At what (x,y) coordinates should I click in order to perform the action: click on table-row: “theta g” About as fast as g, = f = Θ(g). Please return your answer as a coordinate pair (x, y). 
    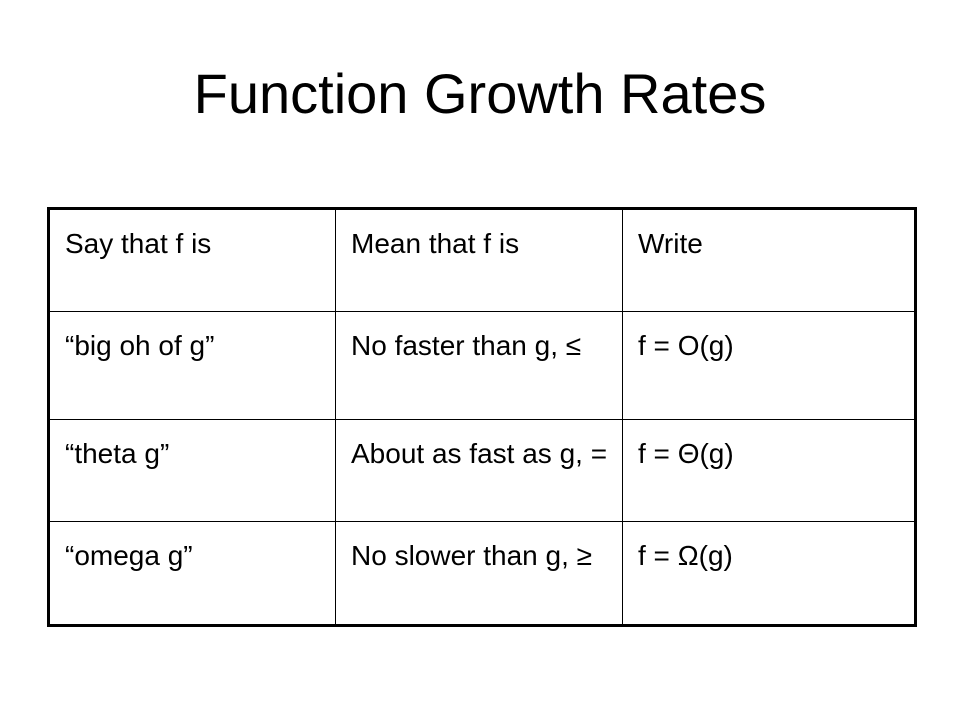
    Looking at the image, I should click on (482, 470).